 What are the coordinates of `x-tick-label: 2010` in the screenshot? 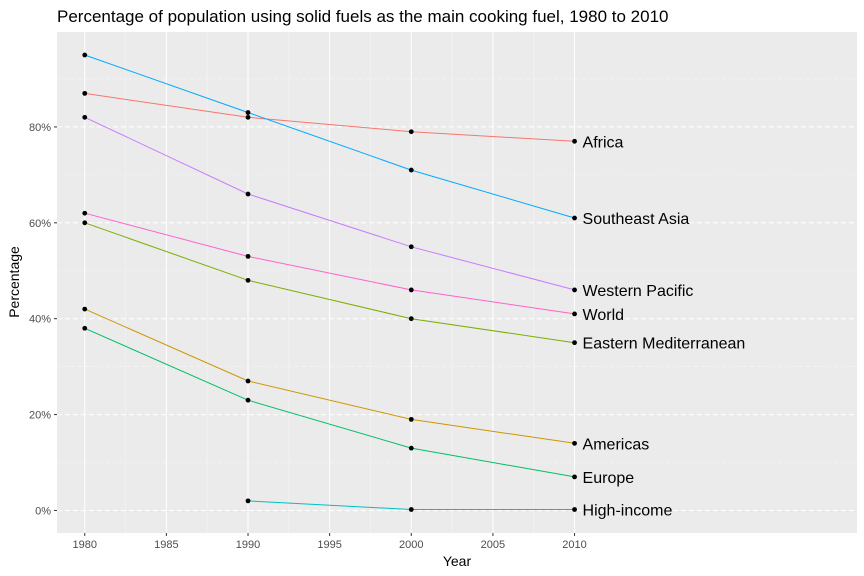 It's located at (574, 545).